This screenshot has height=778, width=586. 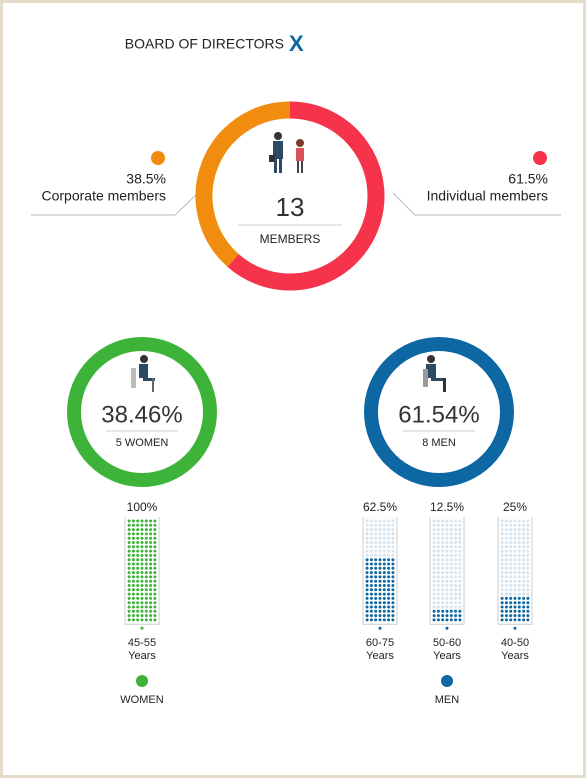 I want to click on column-base, so click(x=142, y=628).